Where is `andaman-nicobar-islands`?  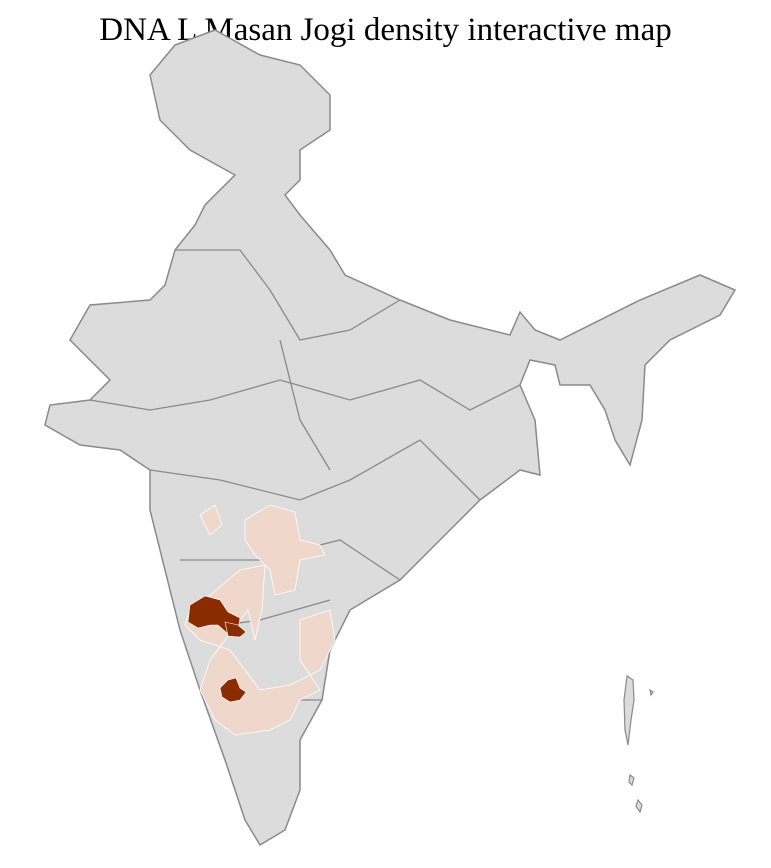
andaman-nicobar-islands is located at coordinates (638, 744).